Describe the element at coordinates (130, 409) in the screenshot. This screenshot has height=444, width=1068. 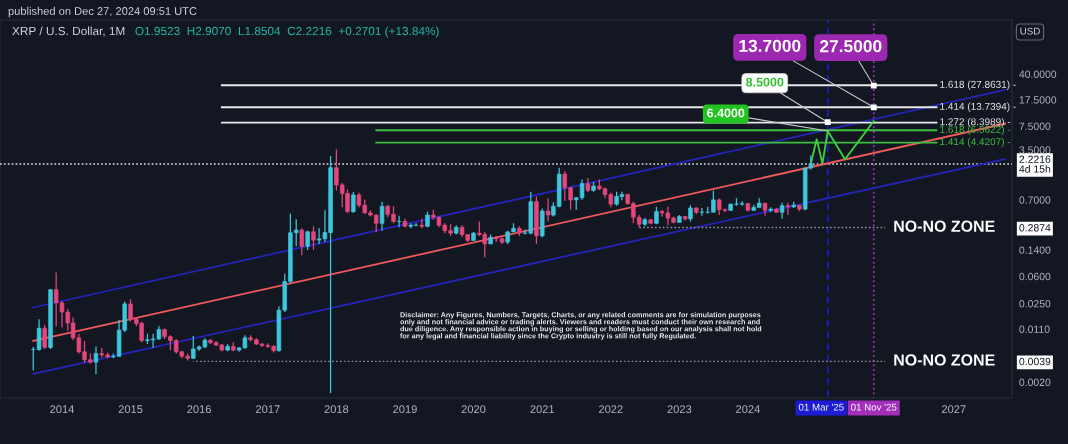
I see `x-tick-label: 2015` at that location.